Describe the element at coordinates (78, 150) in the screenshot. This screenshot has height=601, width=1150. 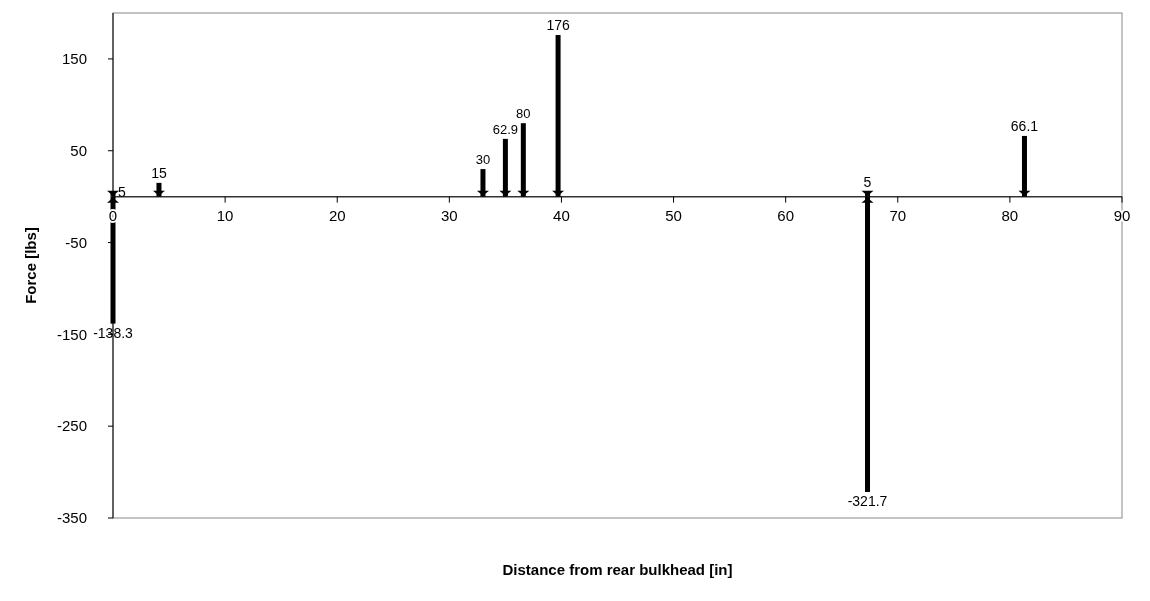
I see `y-tick-label: 50` at that location.